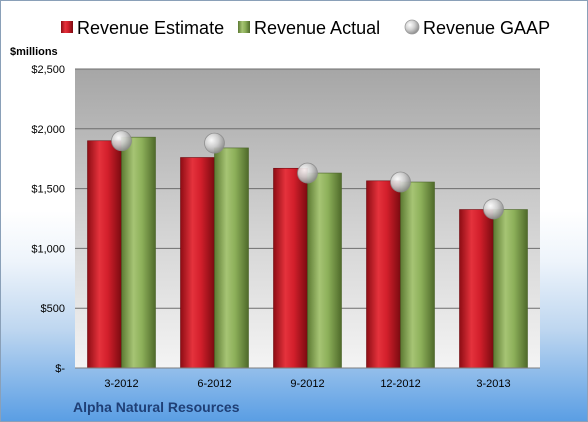  I want to click on x-axis-ticks: 3-2012 6-2012 9-2012 12-2012 3-2013, so click(307, 384).